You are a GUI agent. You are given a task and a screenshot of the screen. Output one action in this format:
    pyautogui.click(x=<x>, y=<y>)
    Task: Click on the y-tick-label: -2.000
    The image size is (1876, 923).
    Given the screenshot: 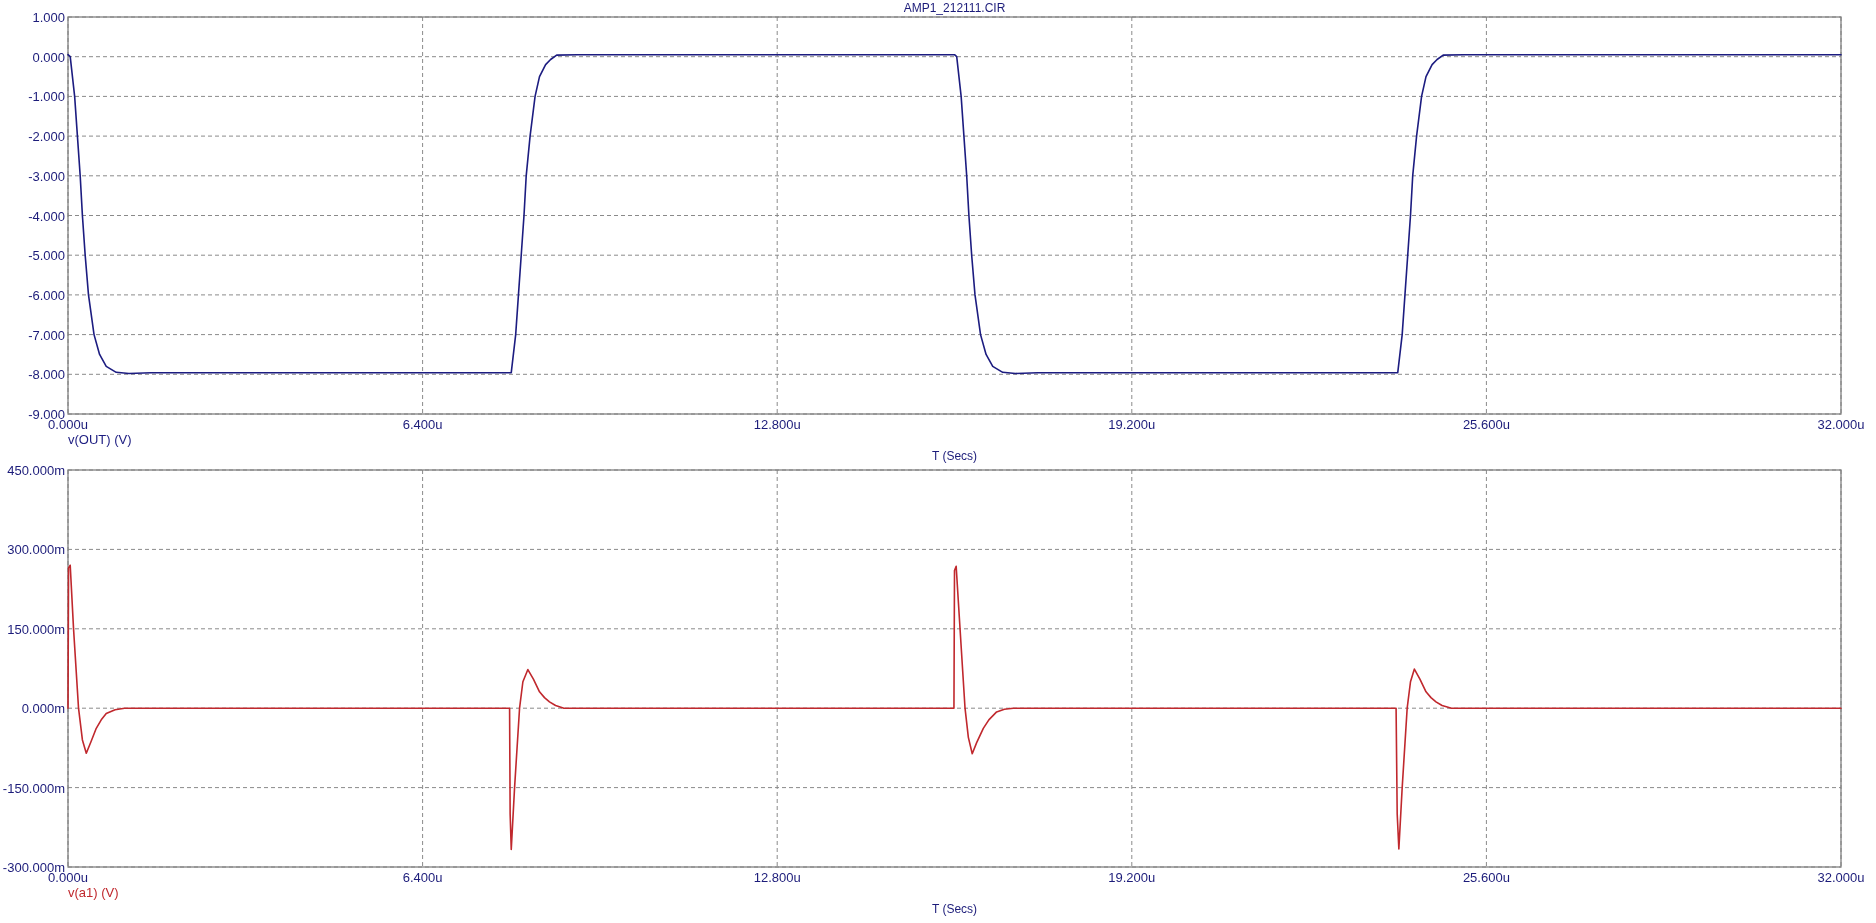 What is the action you would take?
    pyautogui.click(x=46, y=136)
    